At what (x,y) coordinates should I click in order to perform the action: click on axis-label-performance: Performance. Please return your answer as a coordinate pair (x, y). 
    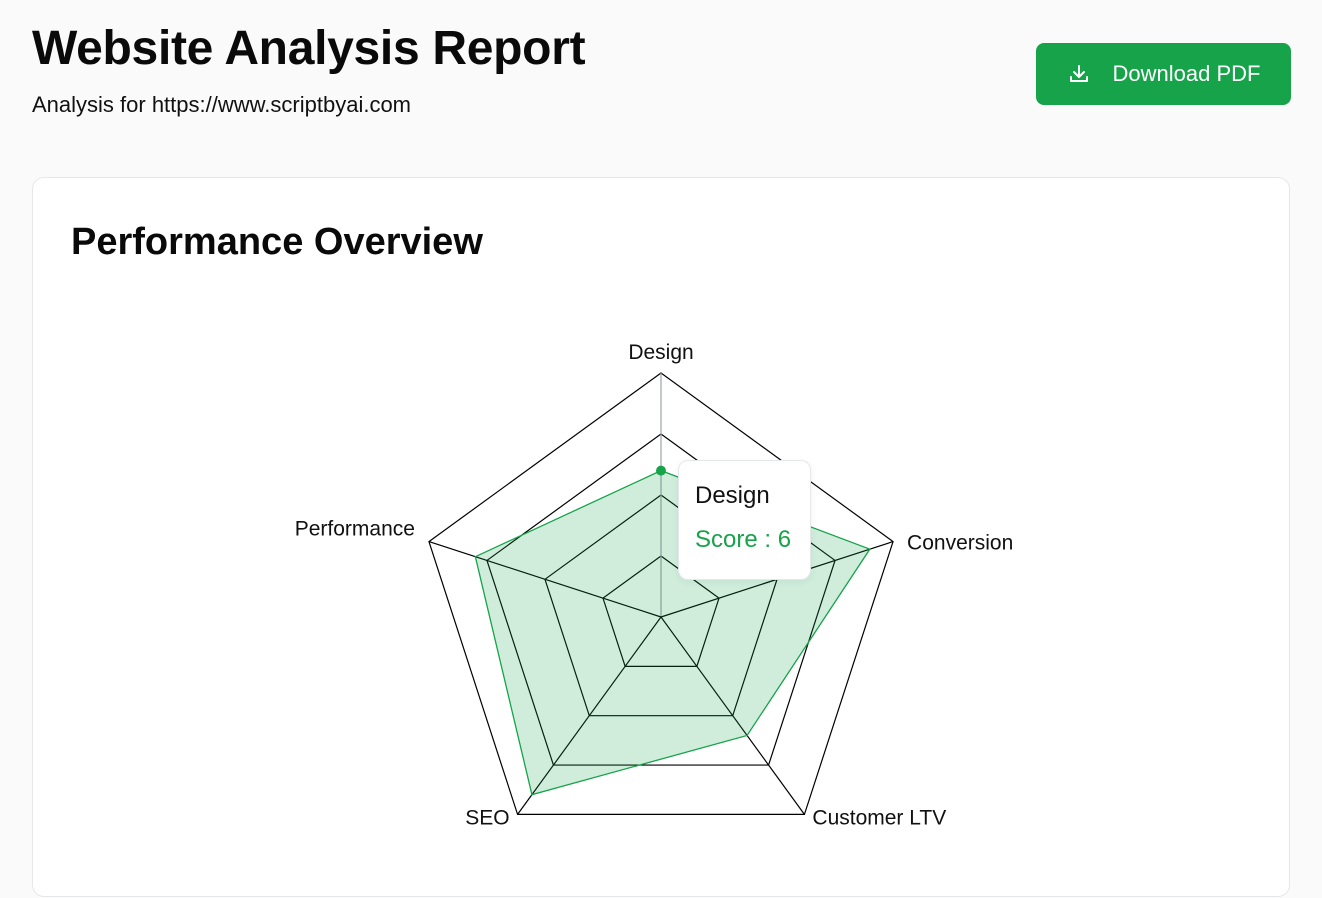
    Looking at the image, I should click on (355, 529).